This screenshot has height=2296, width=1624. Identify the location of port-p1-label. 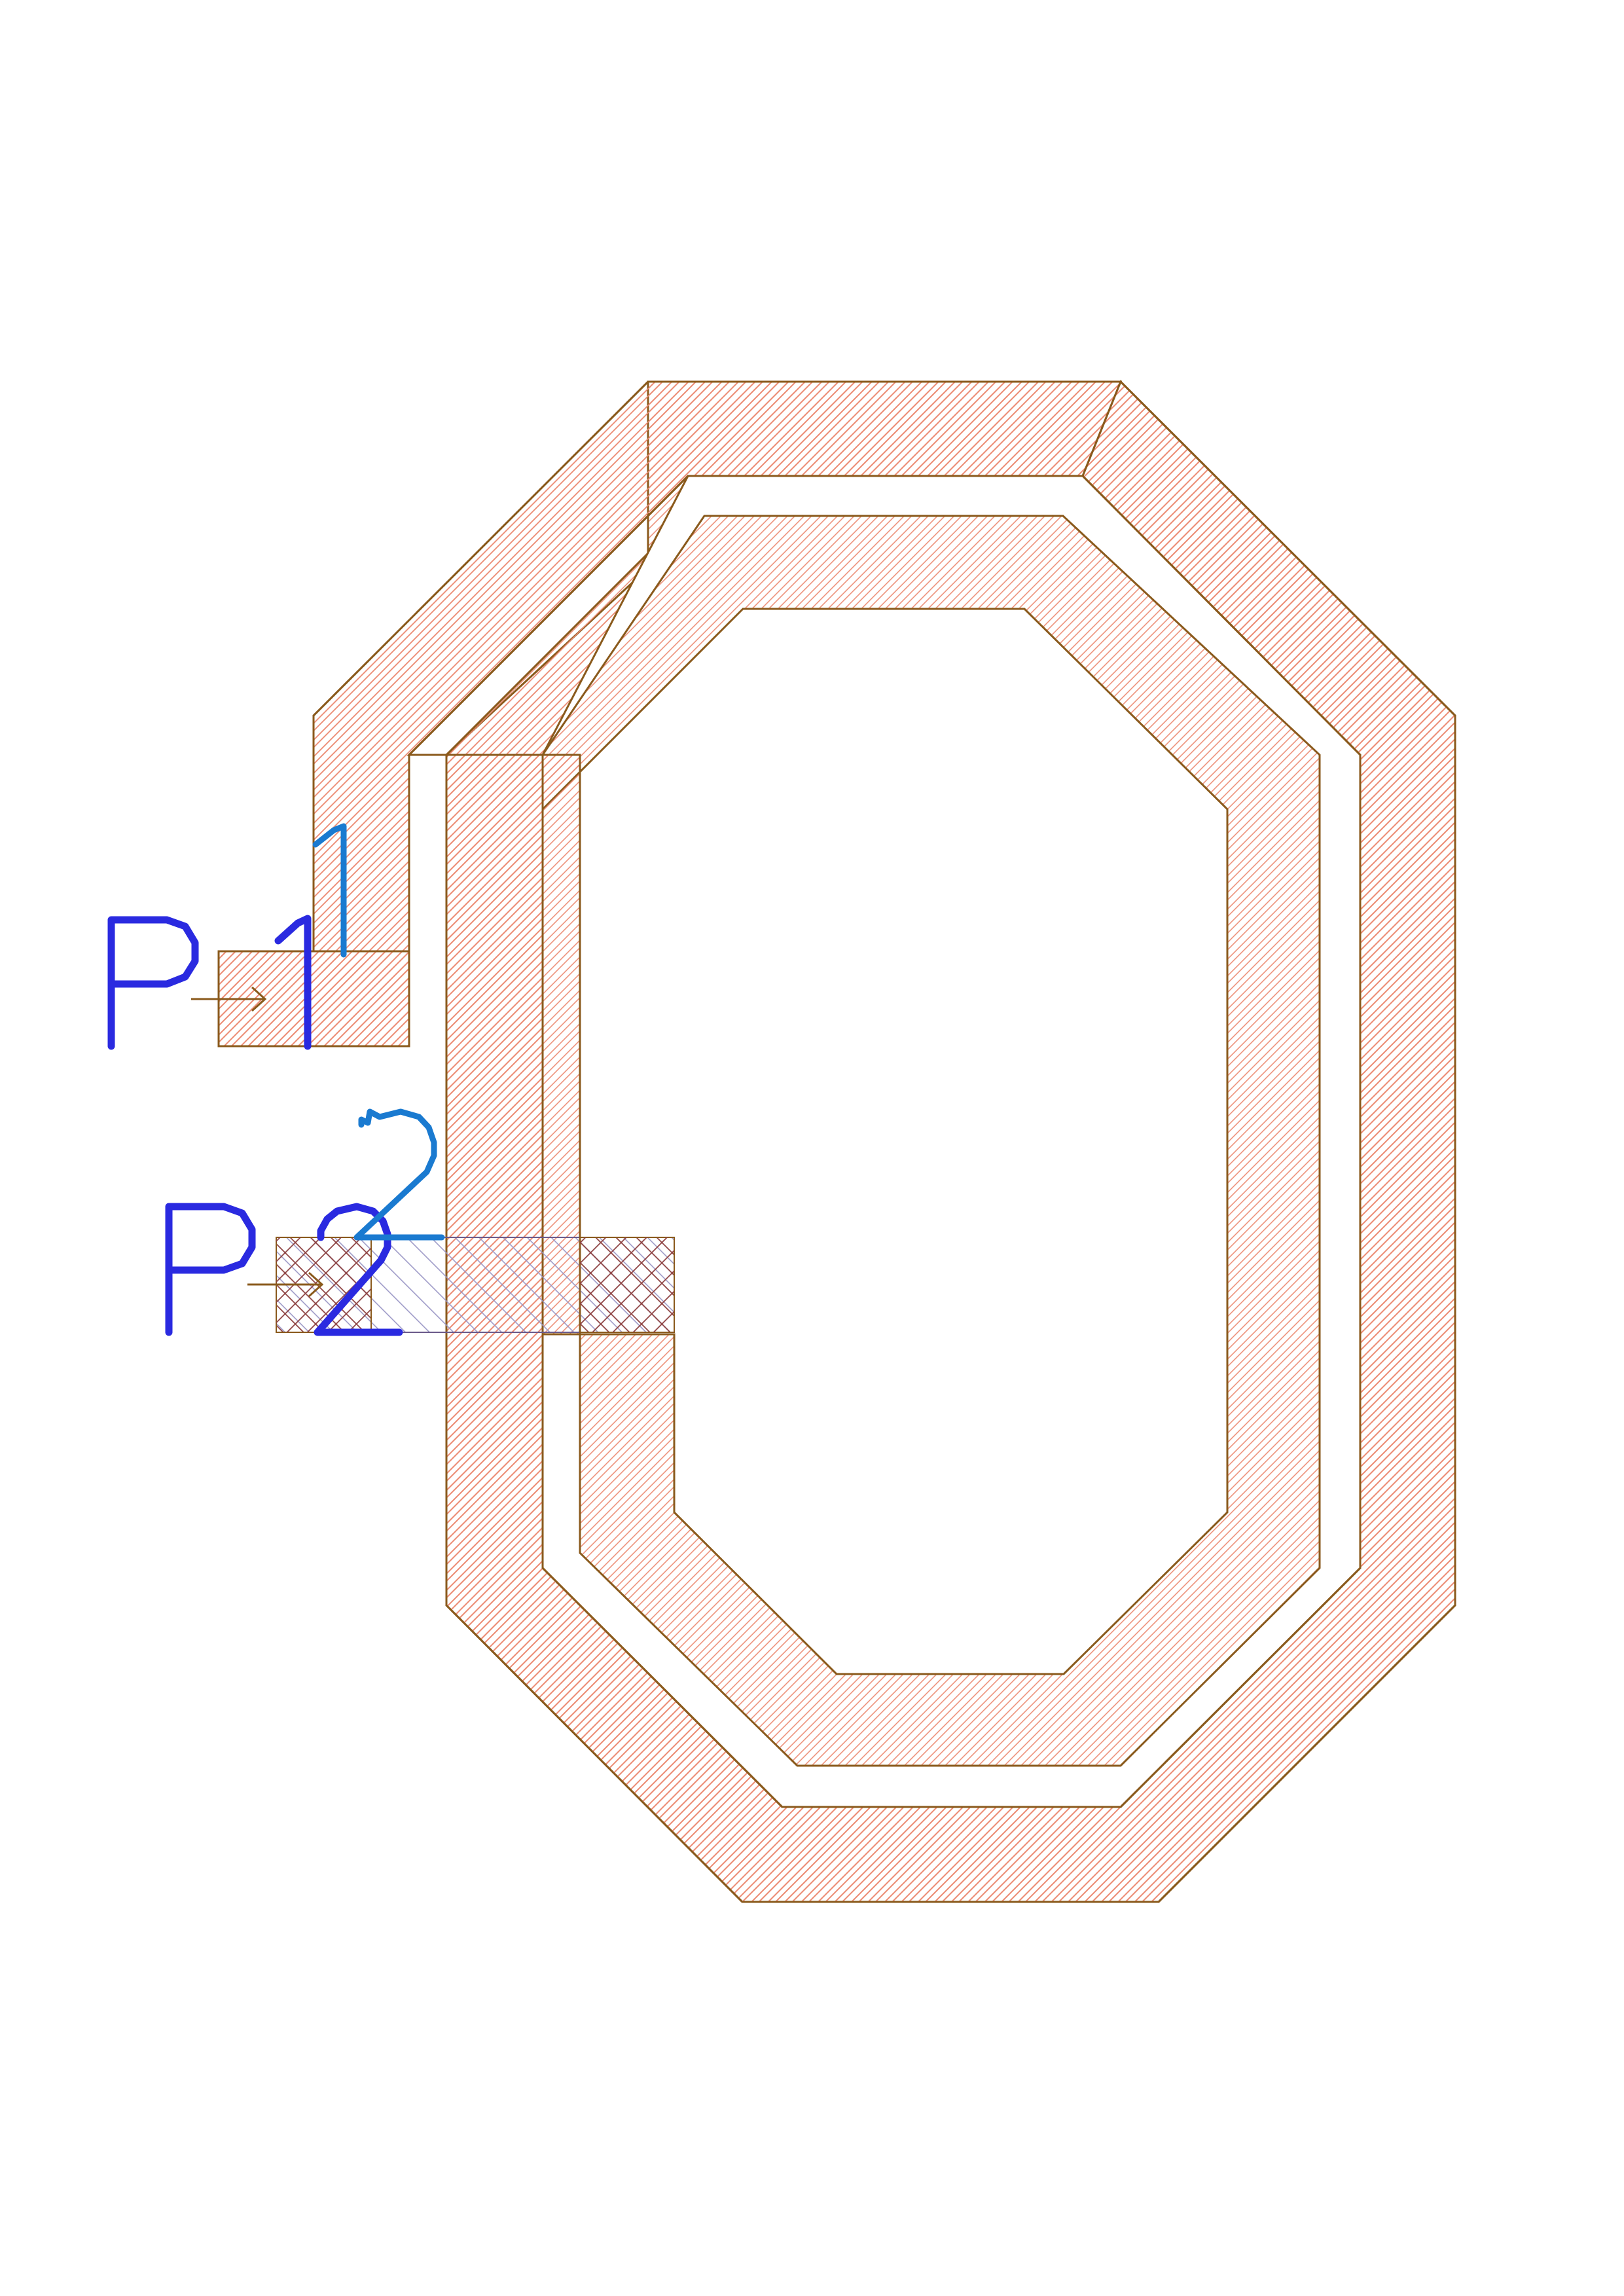
(209, 982).